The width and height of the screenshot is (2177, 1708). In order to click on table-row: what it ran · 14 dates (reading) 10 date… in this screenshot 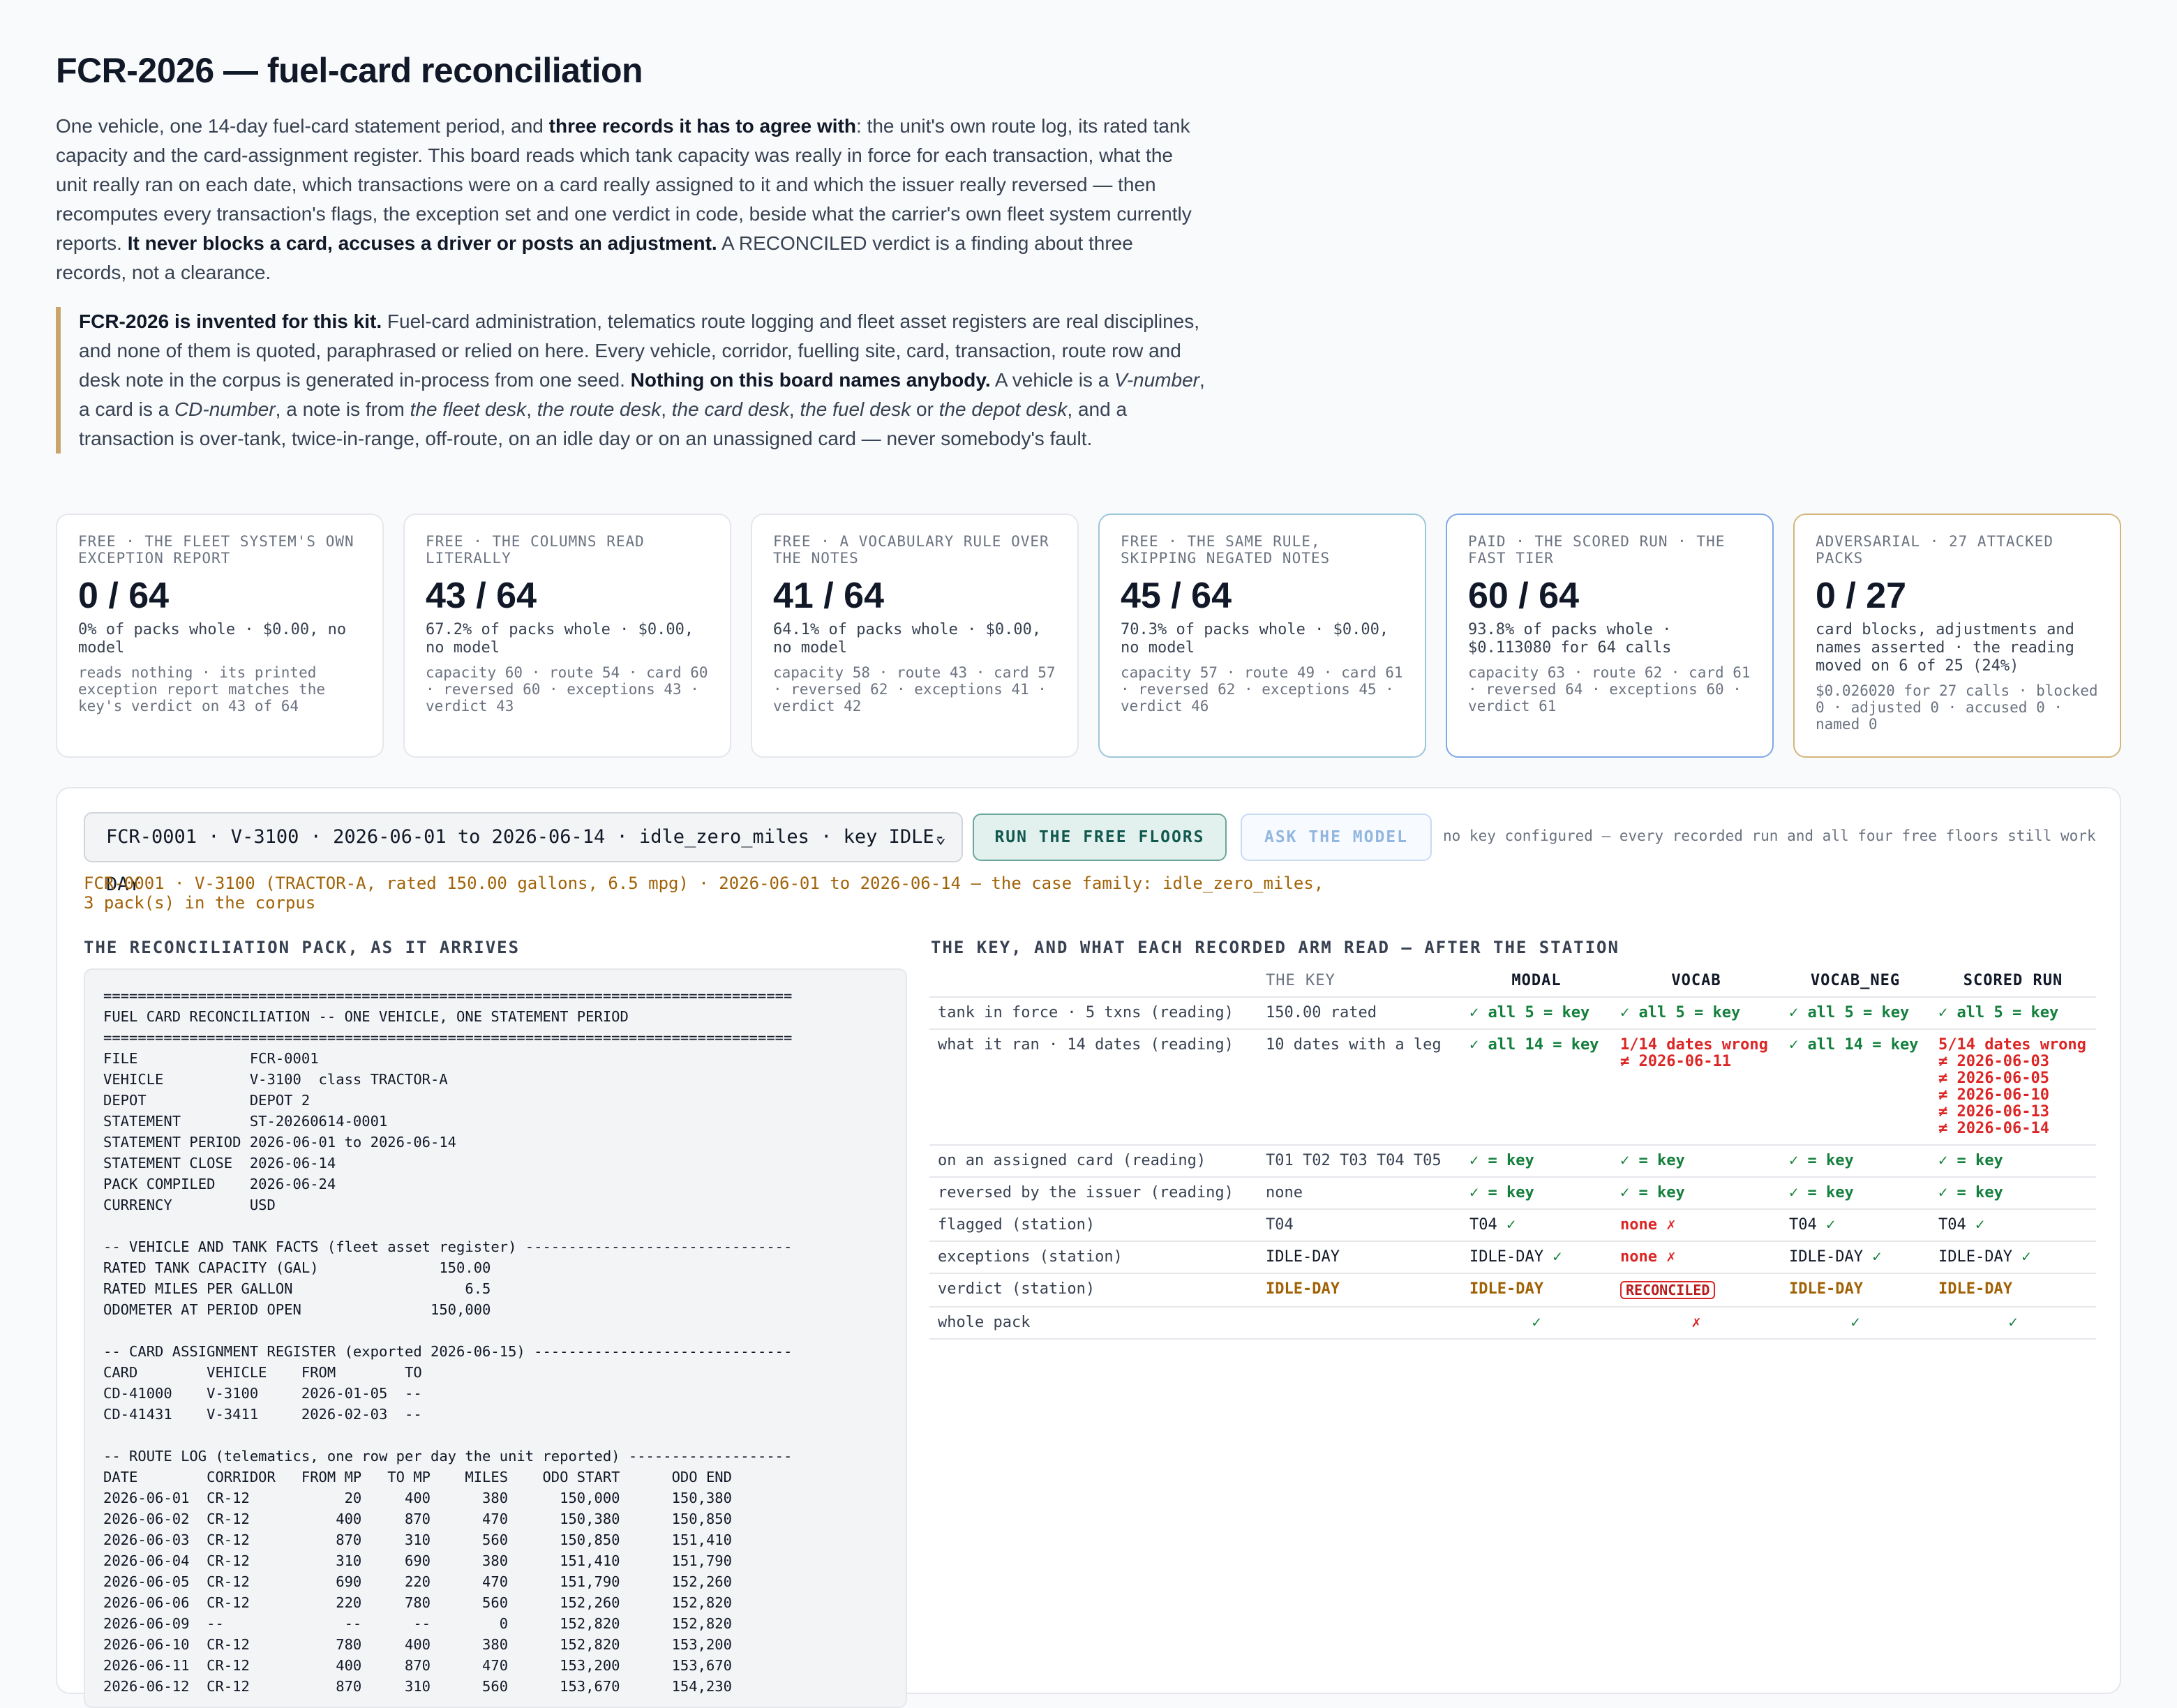, I will do `click(1512, 1087)`.